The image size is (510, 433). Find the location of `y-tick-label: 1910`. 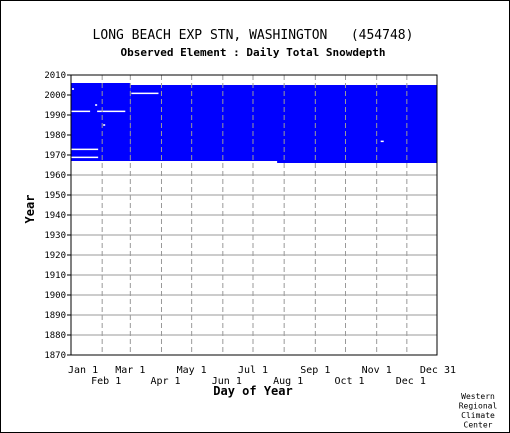

y-tick-label: 1910 is located at coordinates (55, 276).